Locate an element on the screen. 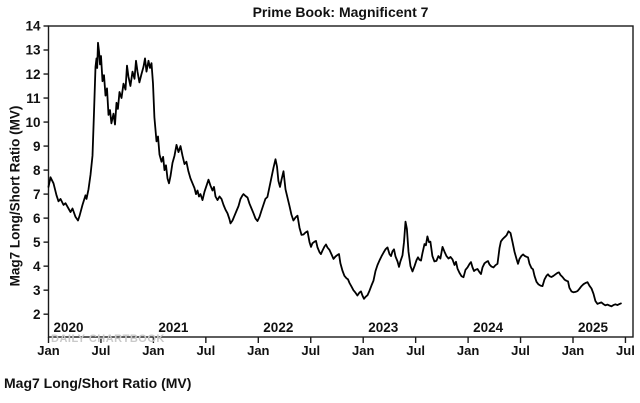 The image size is (640, 403). y-tick-label: 8 is located at coordinates (37, 170).